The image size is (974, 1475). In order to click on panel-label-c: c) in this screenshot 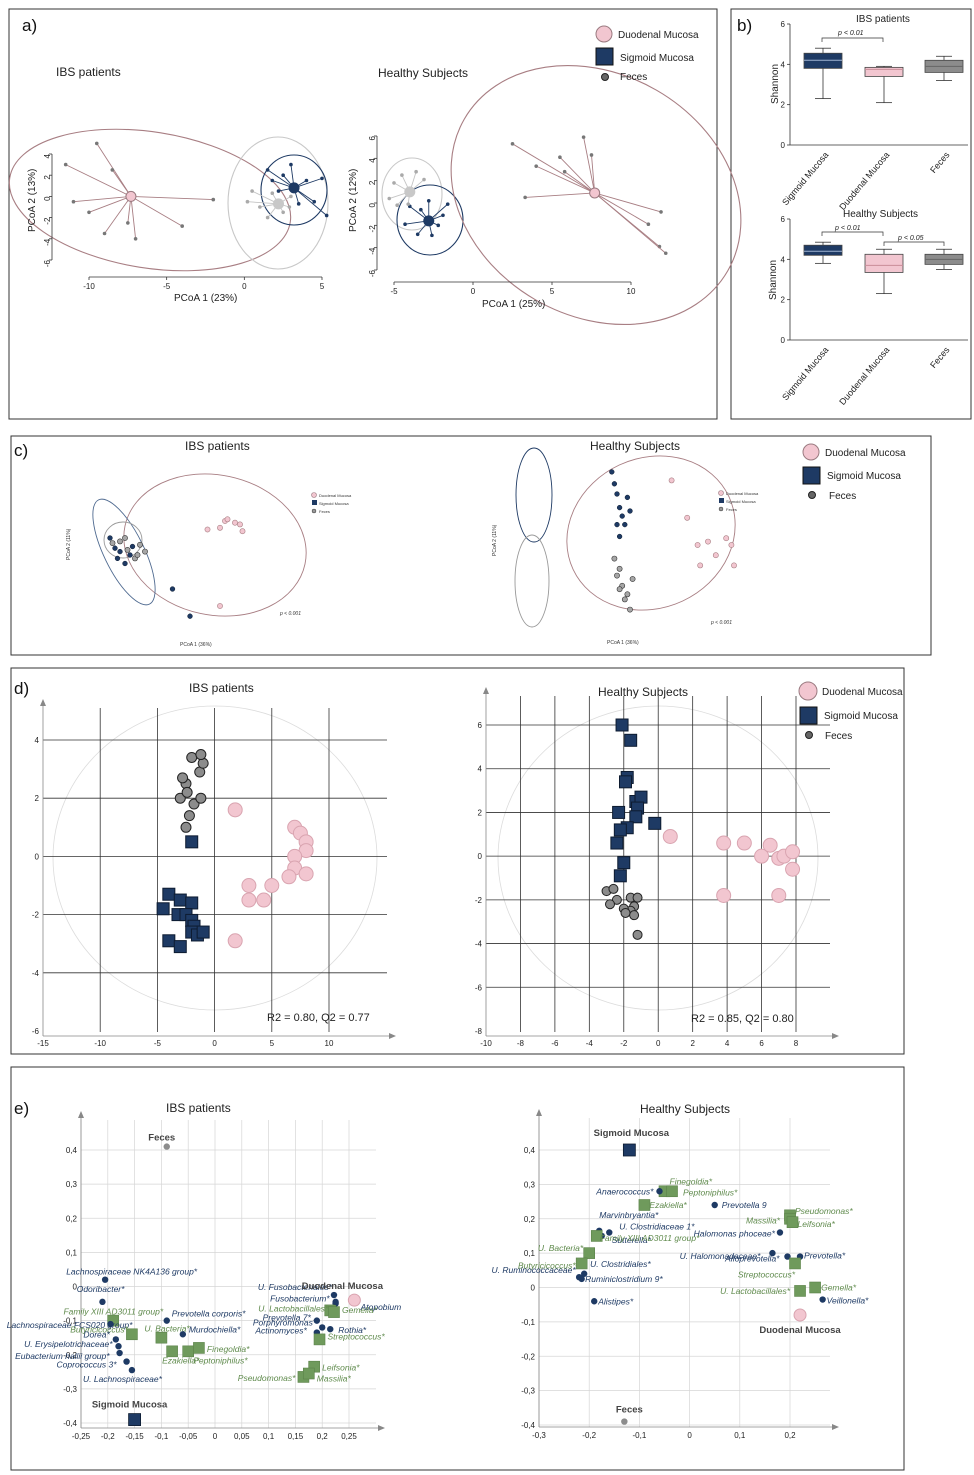, I will do `click(21, 450)`.